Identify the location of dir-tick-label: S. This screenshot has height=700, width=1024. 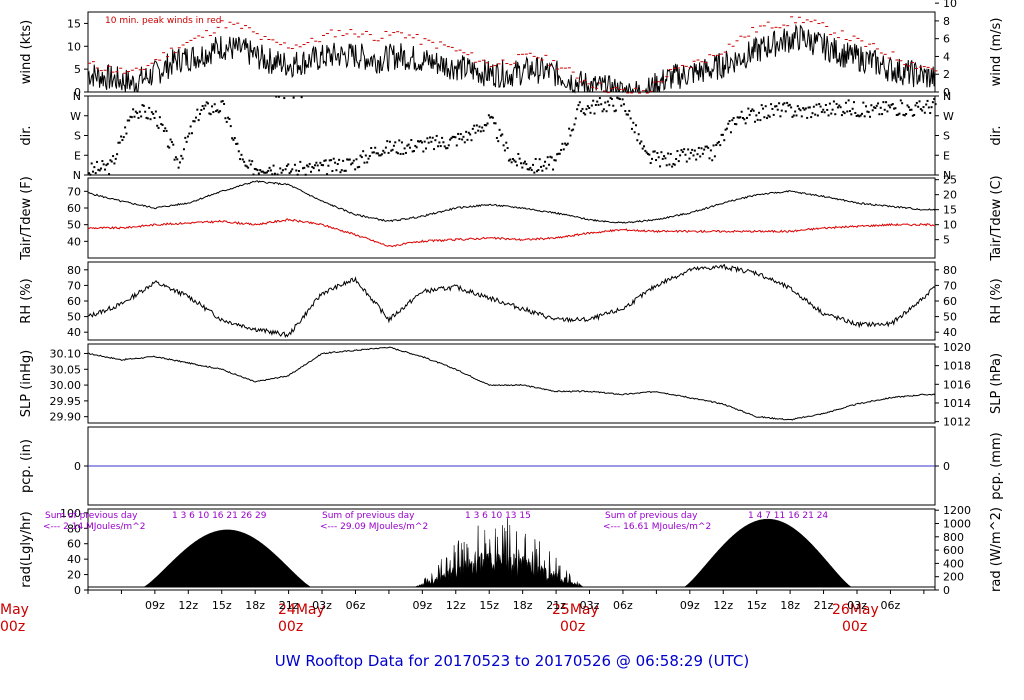
(77, 136).